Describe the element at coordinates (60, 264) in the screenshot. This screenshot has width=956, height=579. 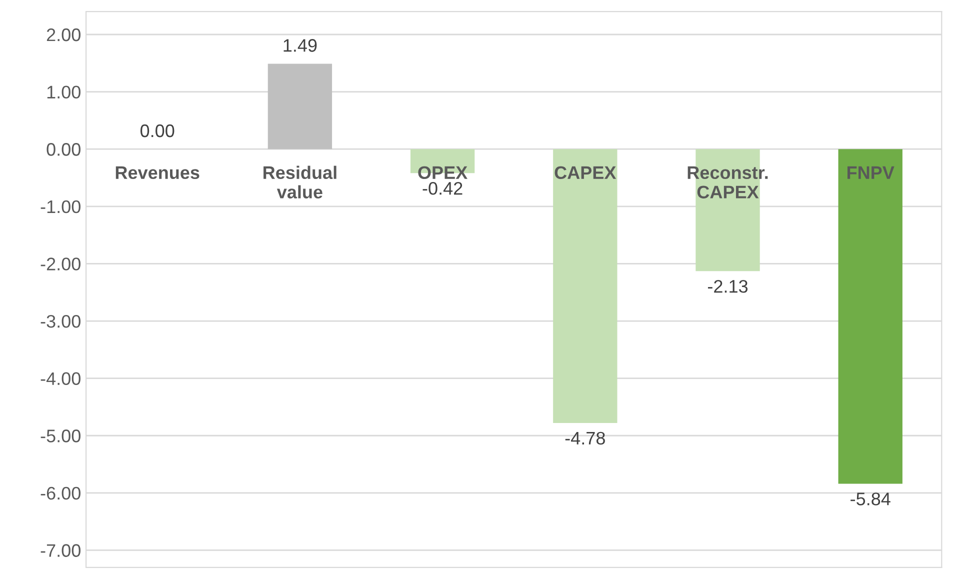
I see `y-tick-label: -2.00` at that location.